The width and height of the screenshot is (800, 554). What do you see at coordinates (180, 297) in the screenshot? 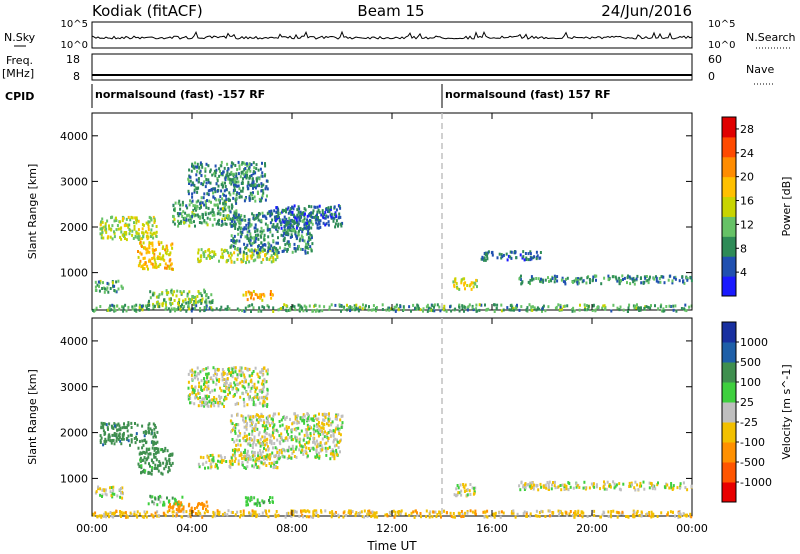
I see `scatter-region` at bounding box center [180, 297].